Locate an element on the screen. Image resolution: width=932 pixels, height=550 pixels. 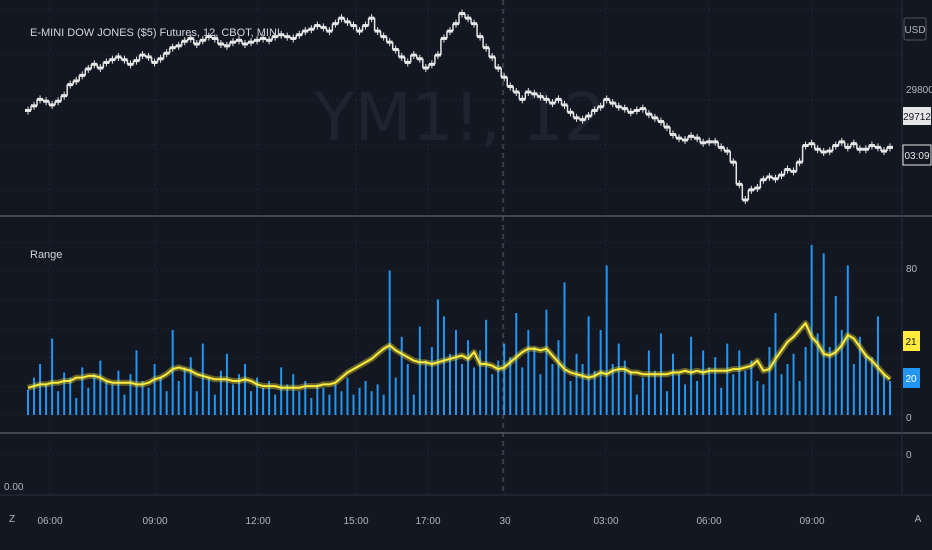
countdown-badge: 03:09 is located at coordinates (917, 155).